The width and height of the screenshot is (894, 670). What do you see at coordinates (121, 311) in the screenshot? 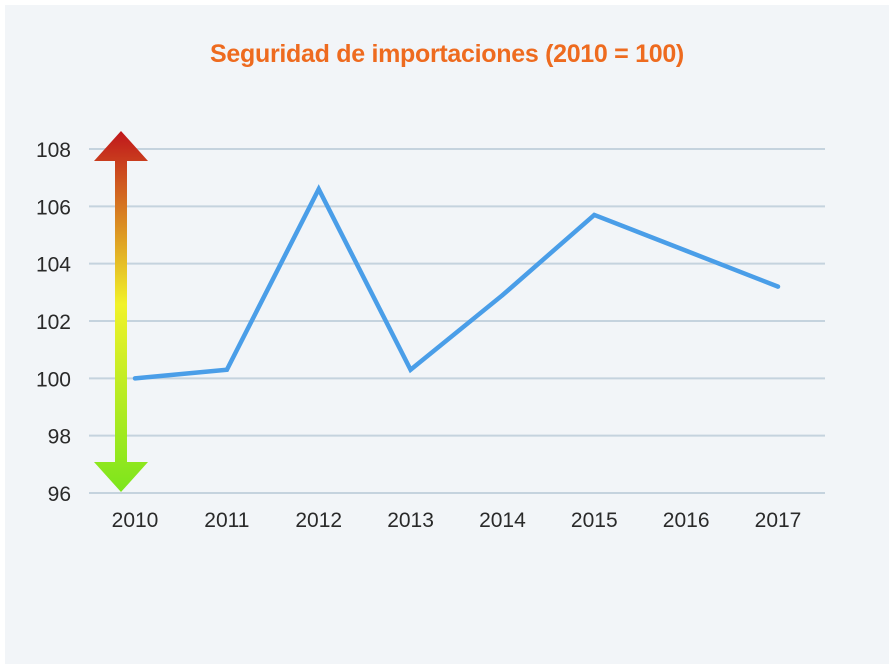
I see `gradient-range-arrow` at bounding box center [121, 311].